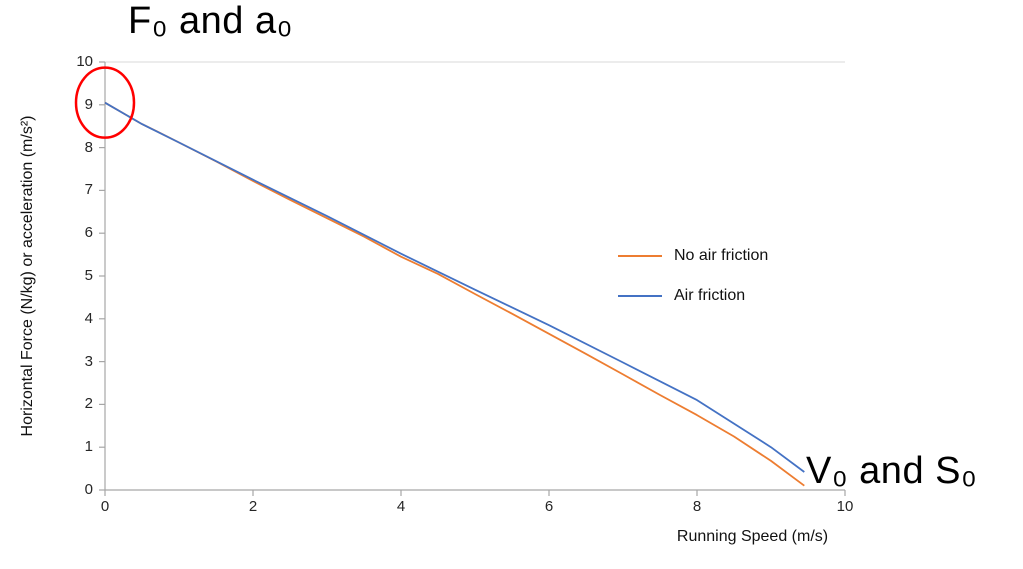 This screenshot has width=1023, height=569. What do you see at coordinates (721, 255) in the screenshot?
I see `legend-label-no-air-friction: No air friction` at bounding box center [721, 255].